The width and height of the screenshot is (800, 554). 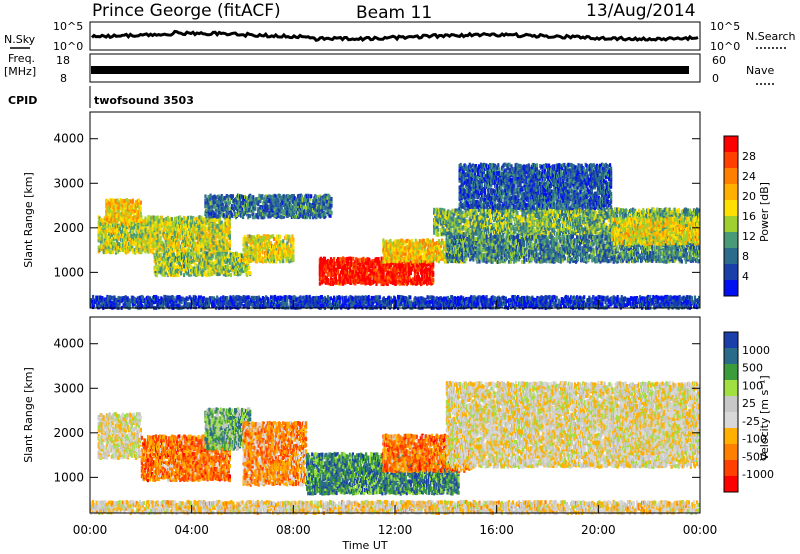 I want to click on freq-tick-top: 18, so click(x=63, y=60).